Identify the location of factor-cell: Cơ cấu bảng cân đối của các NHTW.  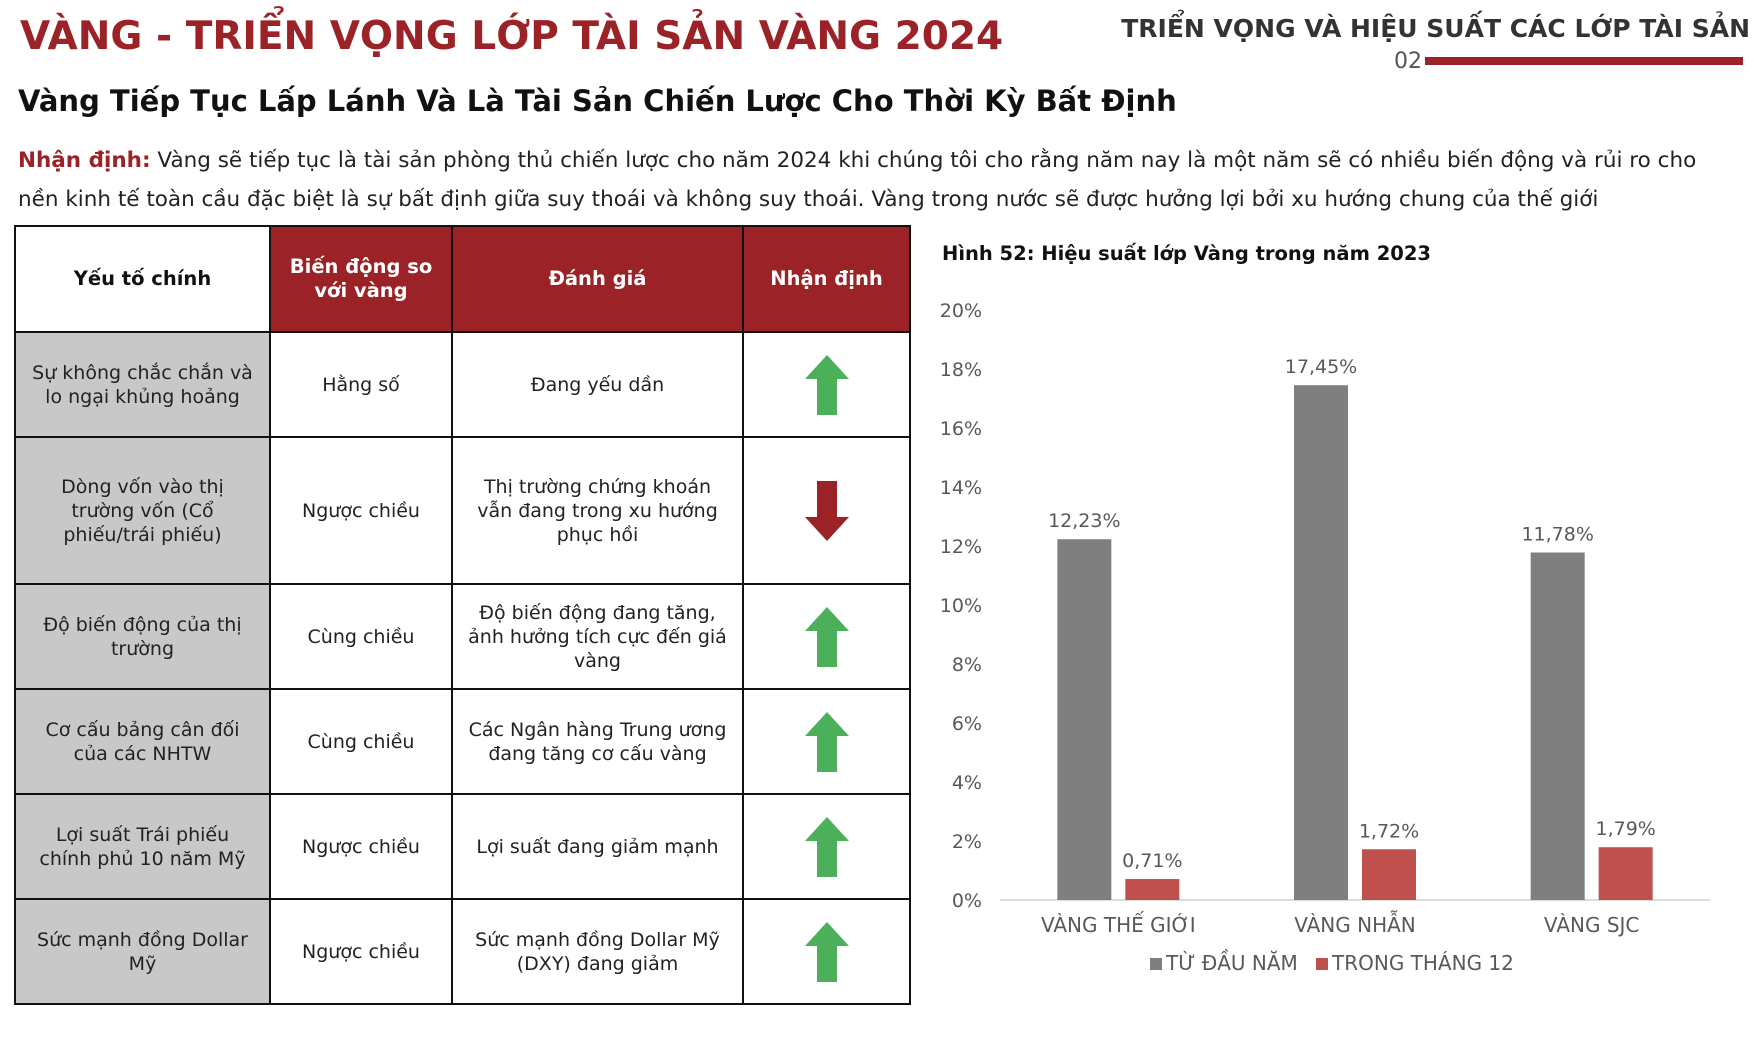
(142, 741).